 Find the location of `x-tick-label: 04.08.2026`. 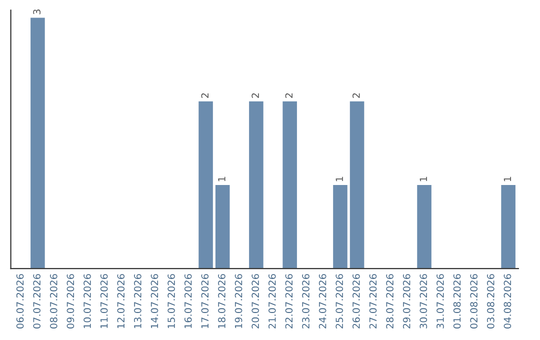

x-tick-label: 04.08.2026 is located at coordinates (508, 301).